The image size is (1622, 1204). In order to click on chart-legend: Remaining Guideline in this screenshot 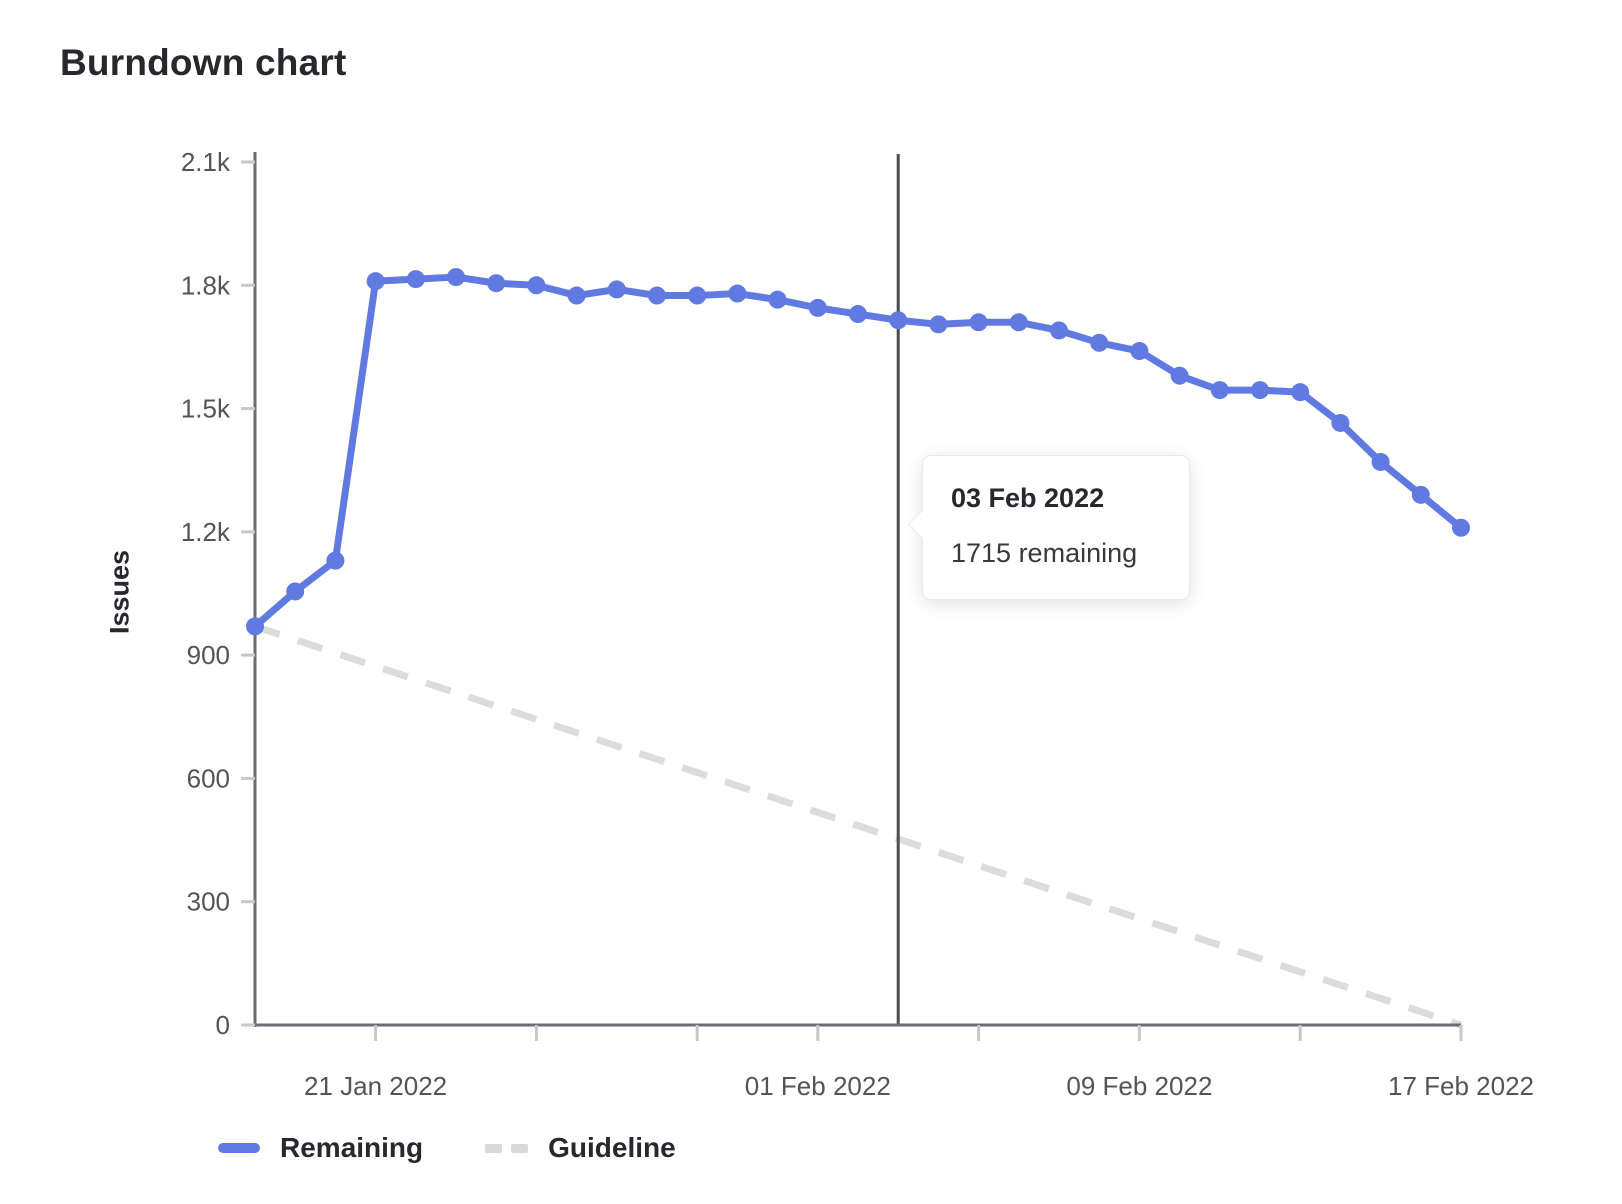, I will do `click(447, 1148)`.